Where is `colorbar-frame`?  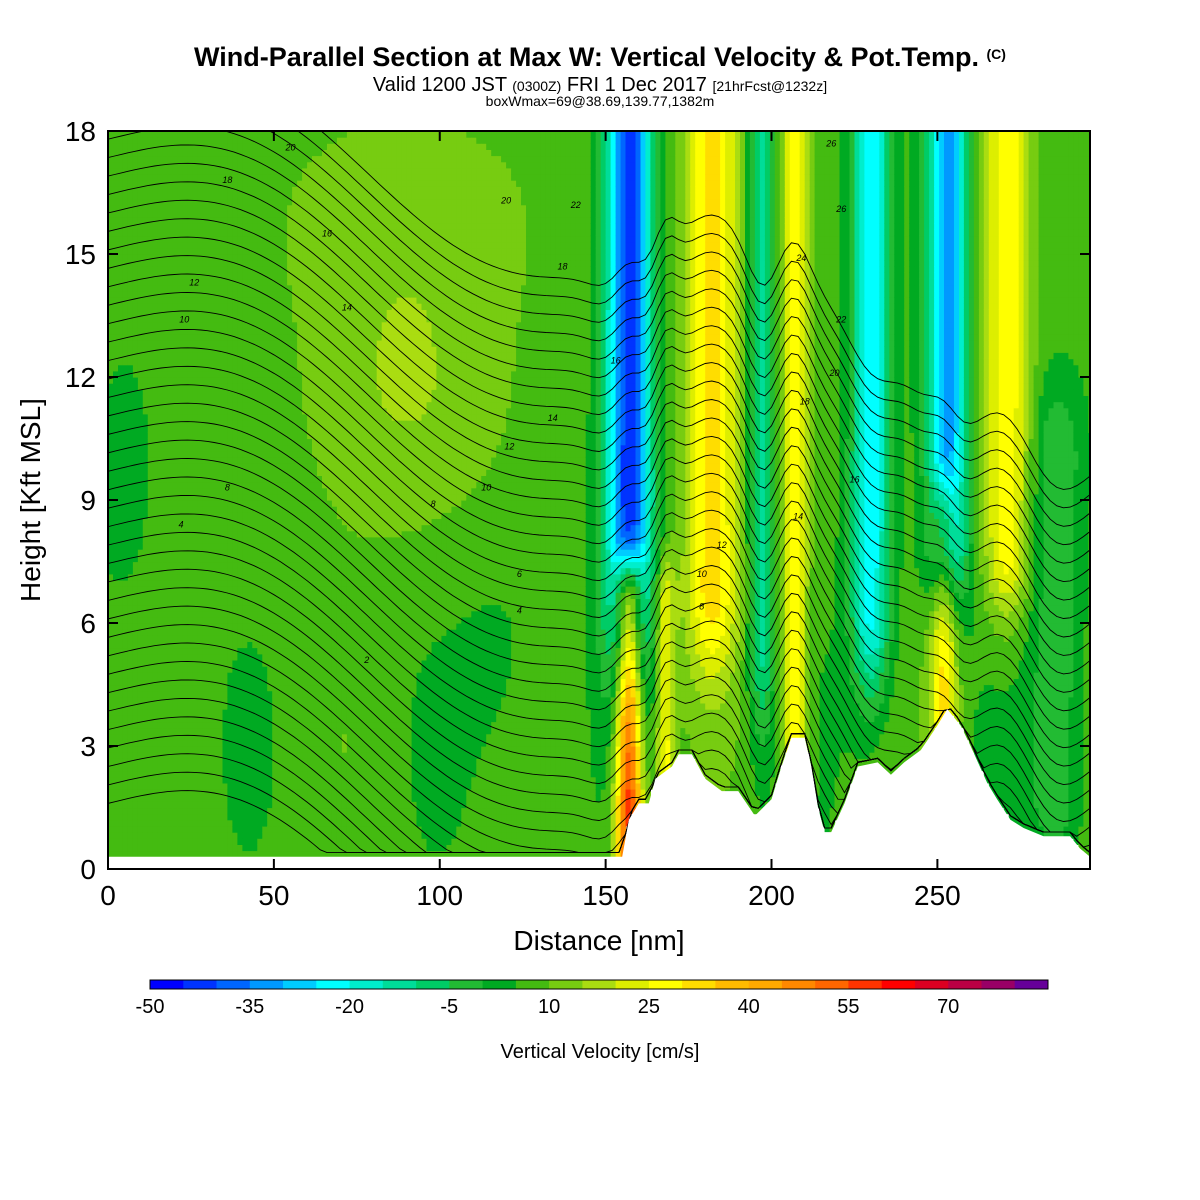 colorbar-frame is located at coordinates (599, 984).